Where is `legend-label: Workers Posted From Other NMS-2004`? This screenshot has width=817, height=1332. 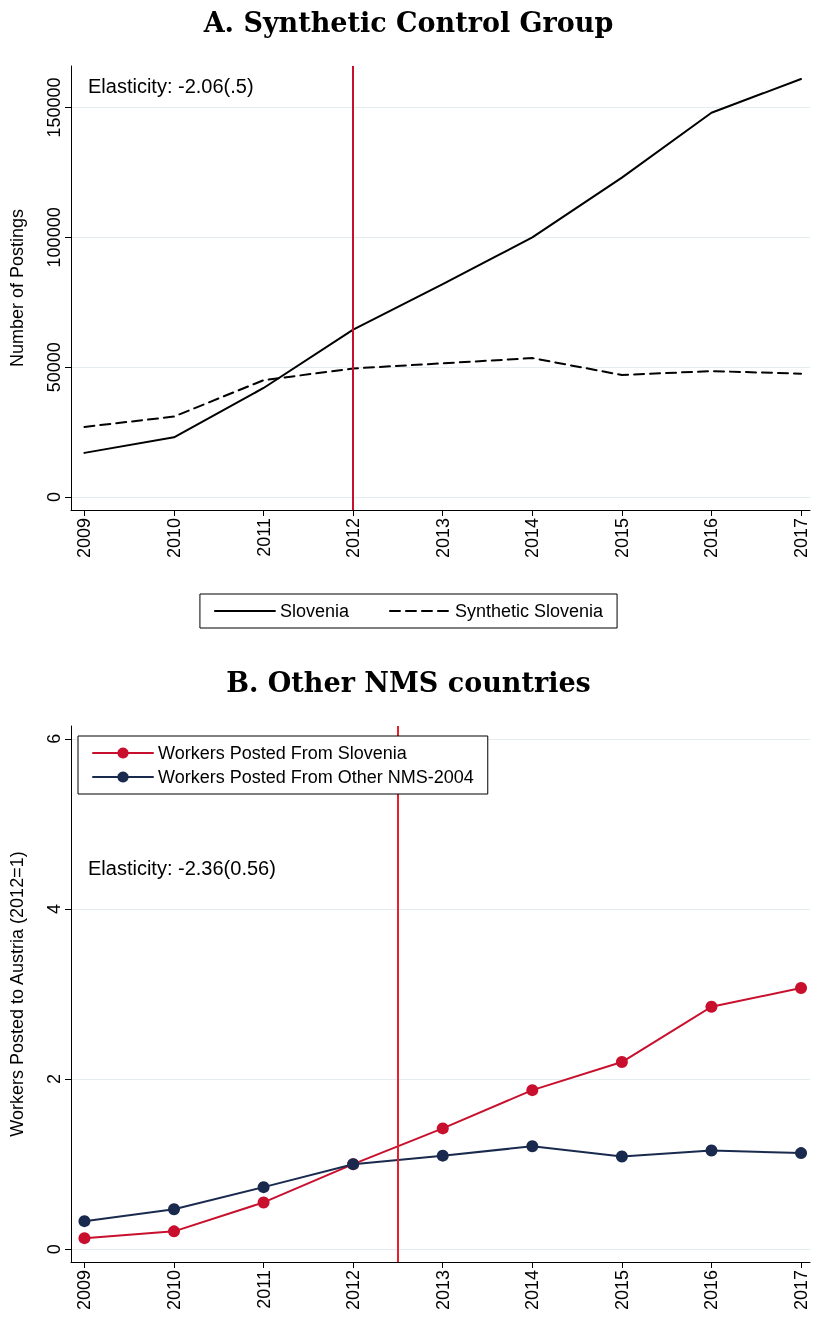 legend-label: Workers Posted From Other NMS-2004 is located at coordinates (316, 777).